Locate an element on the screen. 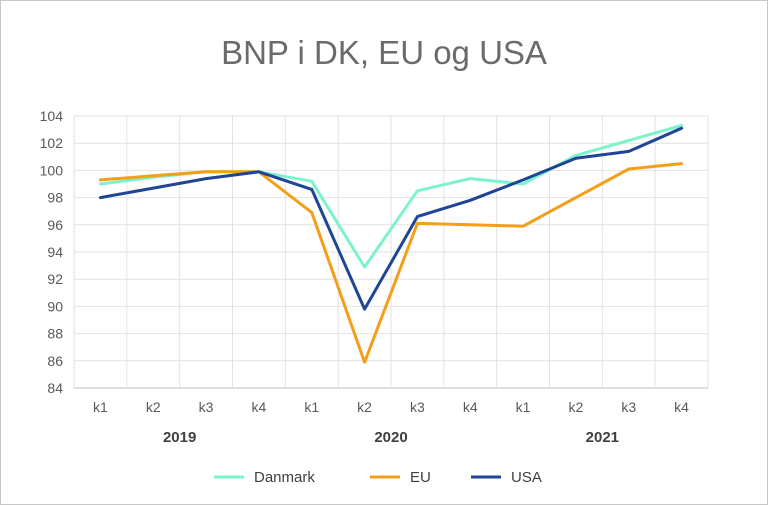  legend-label: Danmark is located at coordinates (284, 477).